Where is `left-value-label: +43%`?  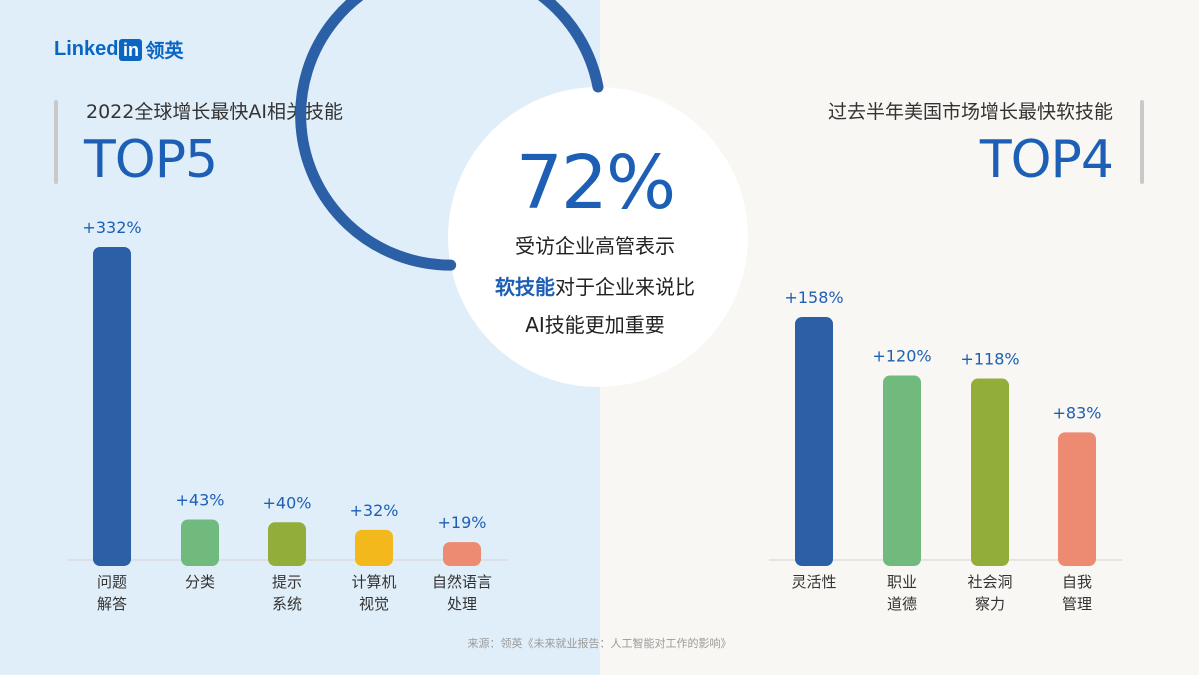 left-value-label: +43% is located at coordinates (200, 499).